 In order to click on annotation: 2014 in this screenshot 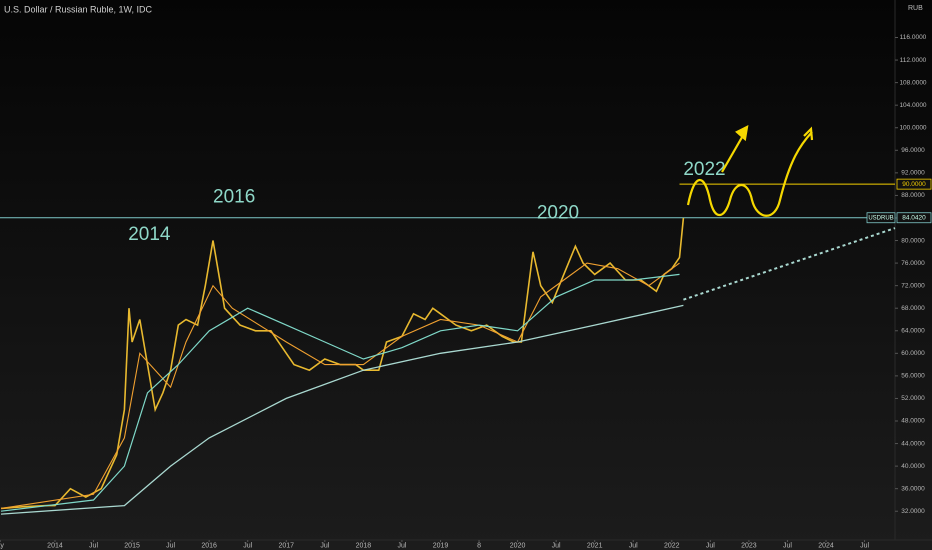, I will do `click(149, 234)`.